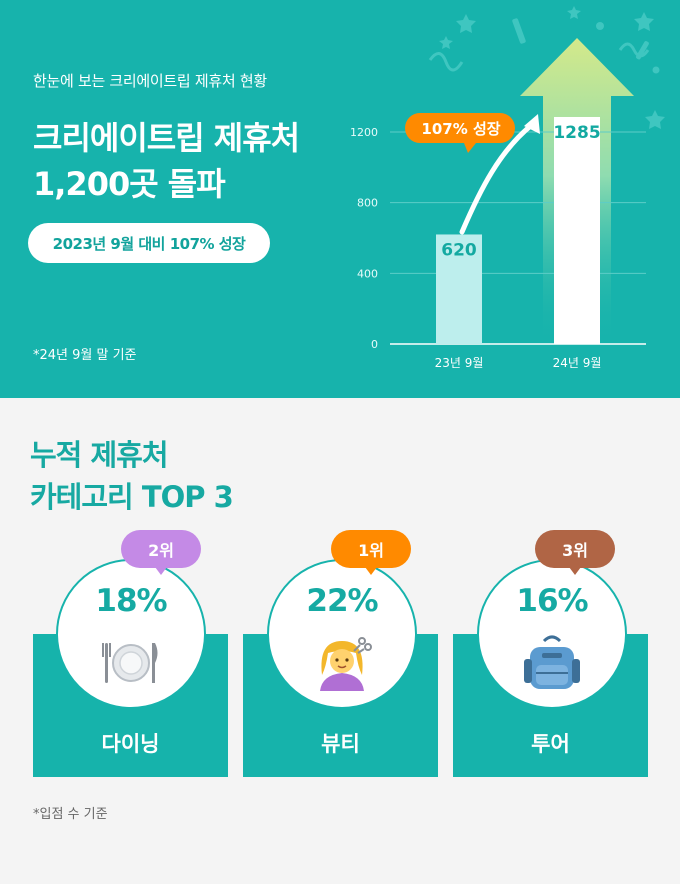 The width and height of the screenshot is (680, 884). What do you see at coordinates (166, 138) in the screenshot?
I see `headline-line-1: 크리에이트립 제휴처` at bounding box center [166, 138].